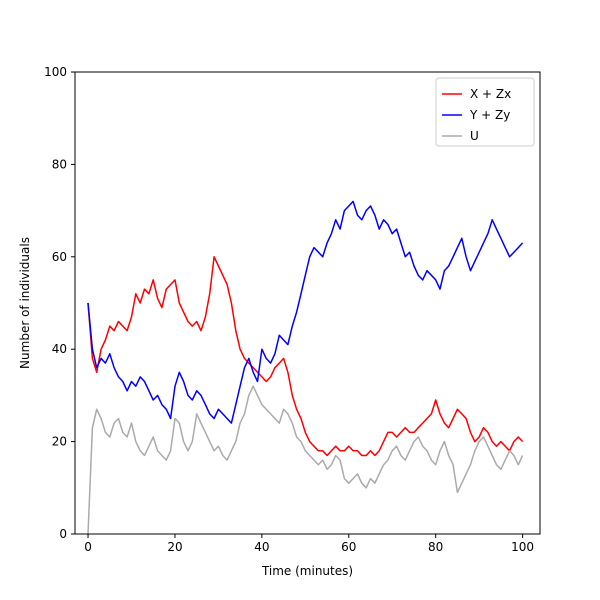 The image size is (600, 600). I want to click on legend: X + Zx Y + Zy U, so click(485, 112).